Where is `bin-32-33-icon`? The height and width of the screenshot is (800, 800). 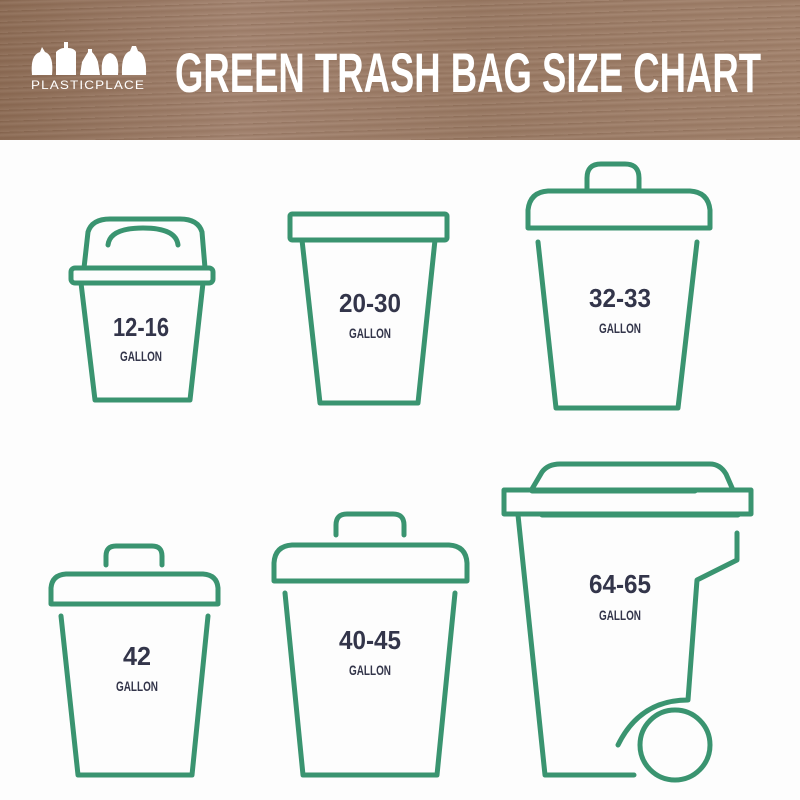
bin-32-33-icon is located at coordinates (619, 286).